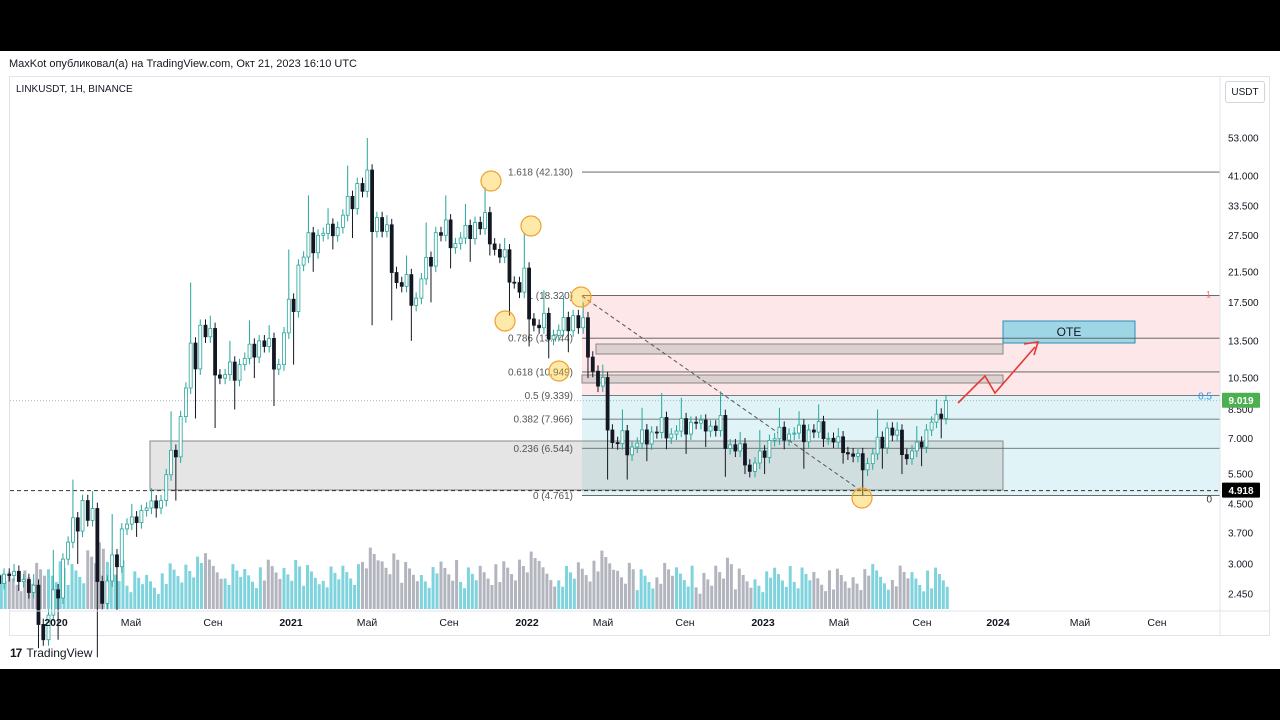 The height and width of the screenshot is (720, 1280). Describe the element at coordinates (1245, 92) in the screenshot. I see `currency-selector-button: USDT` at that location.